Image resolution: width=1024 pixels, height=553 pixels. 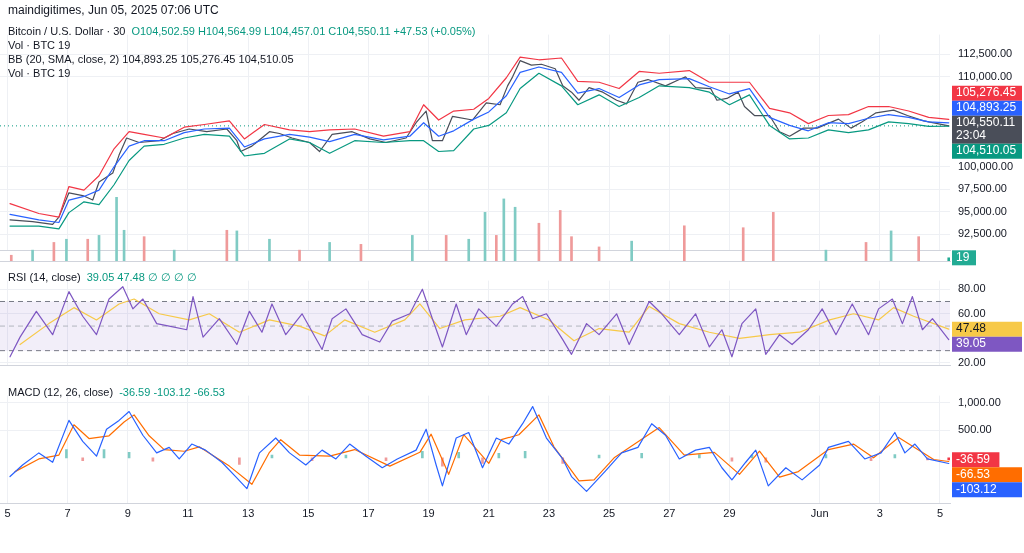 I want to click on y-tick-label: 20.00, so click(x=972, y=361).